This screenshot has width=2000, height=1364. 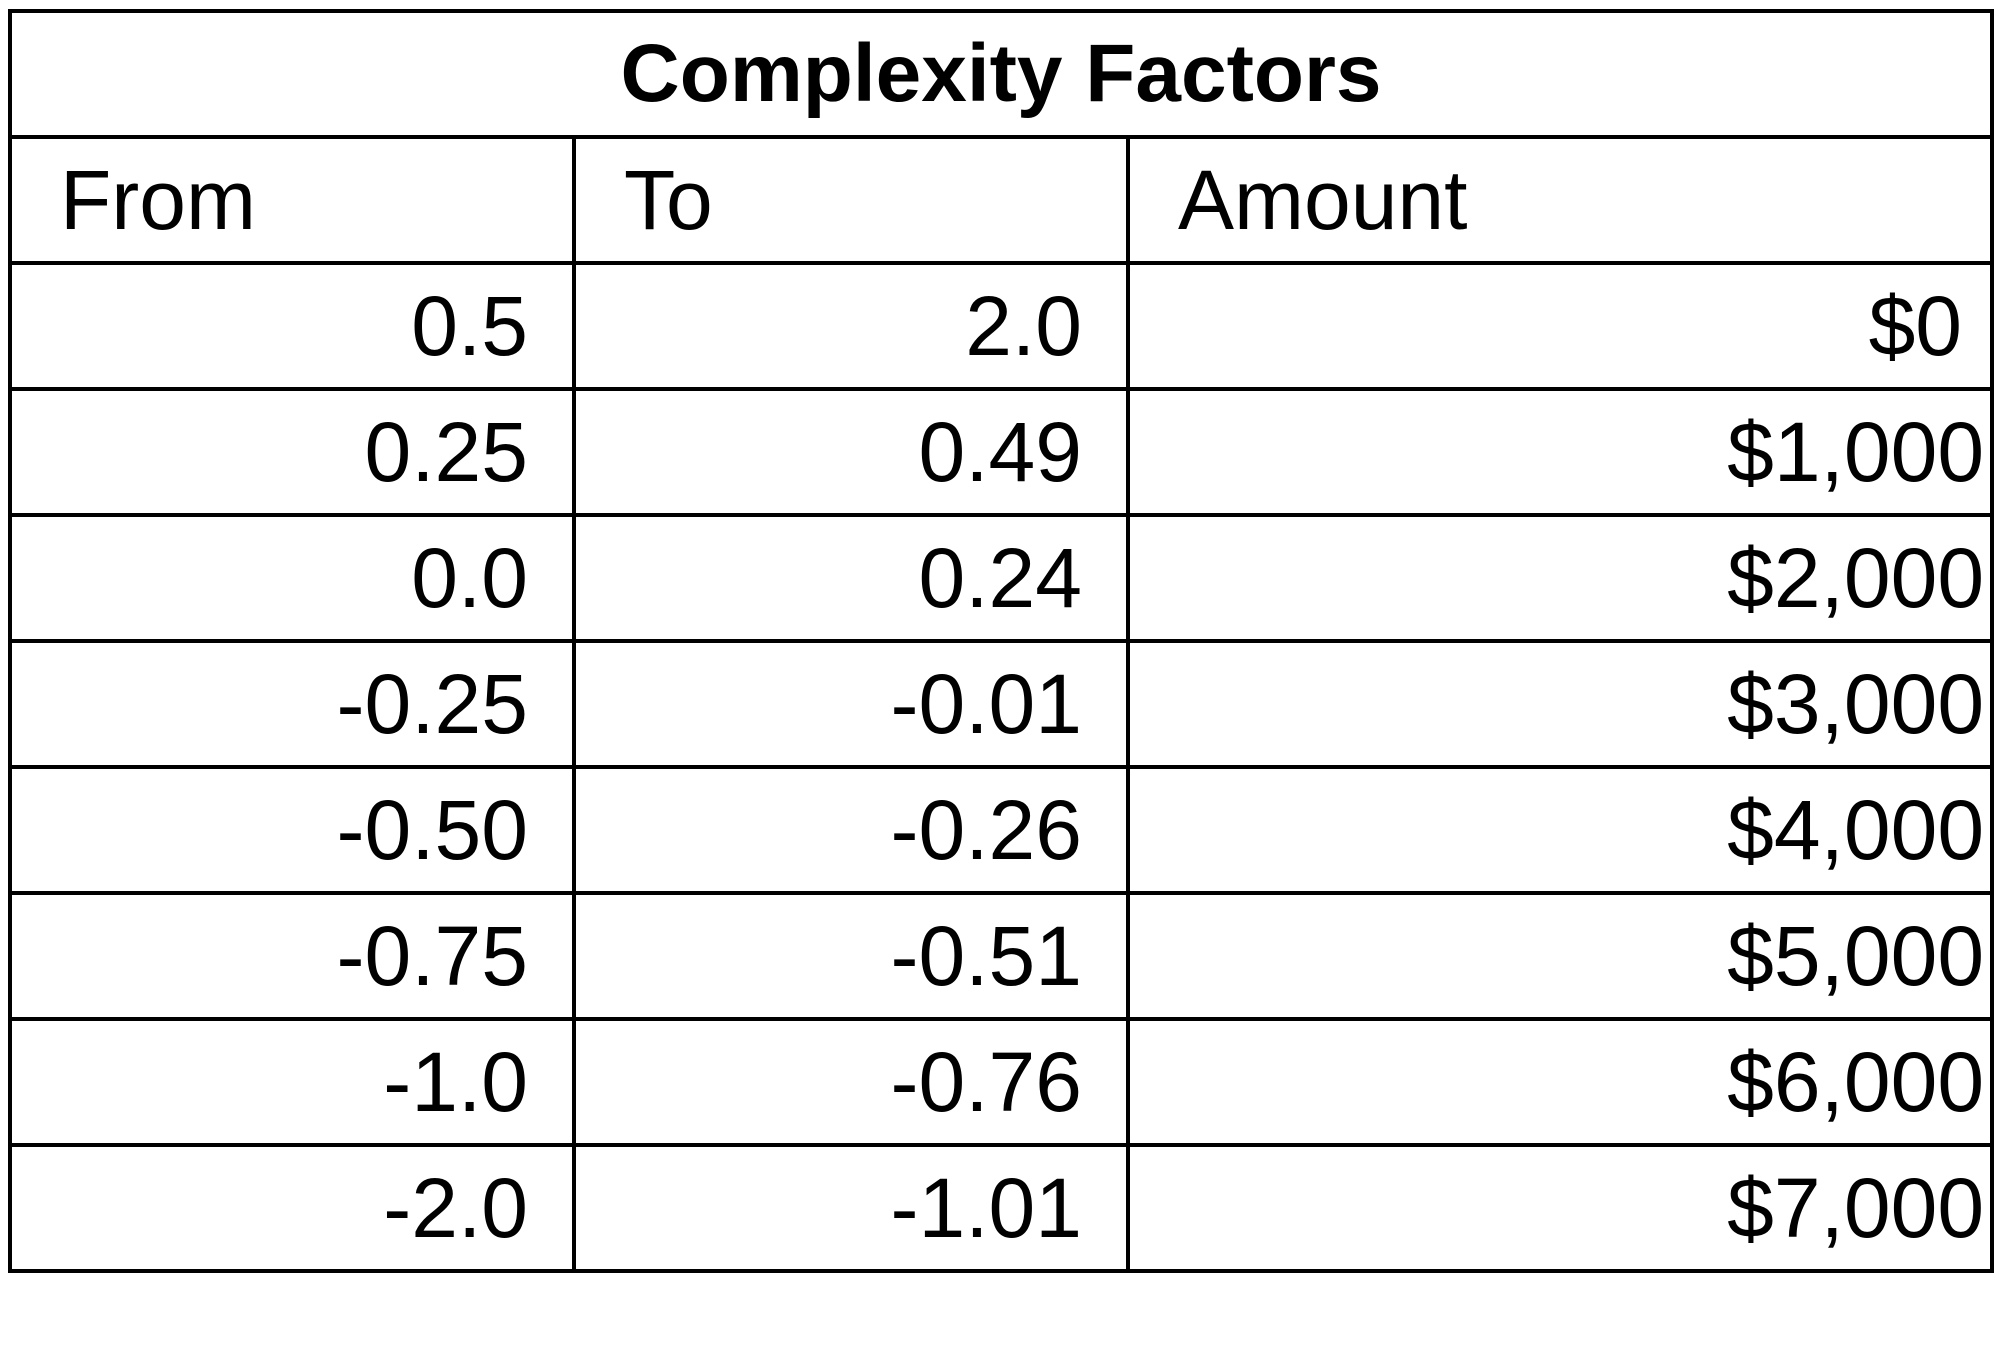 What do you see at coordinates (292, 326) in the screenshot?
I see `cell-from: 0.5` at bounding box center [292, 326].